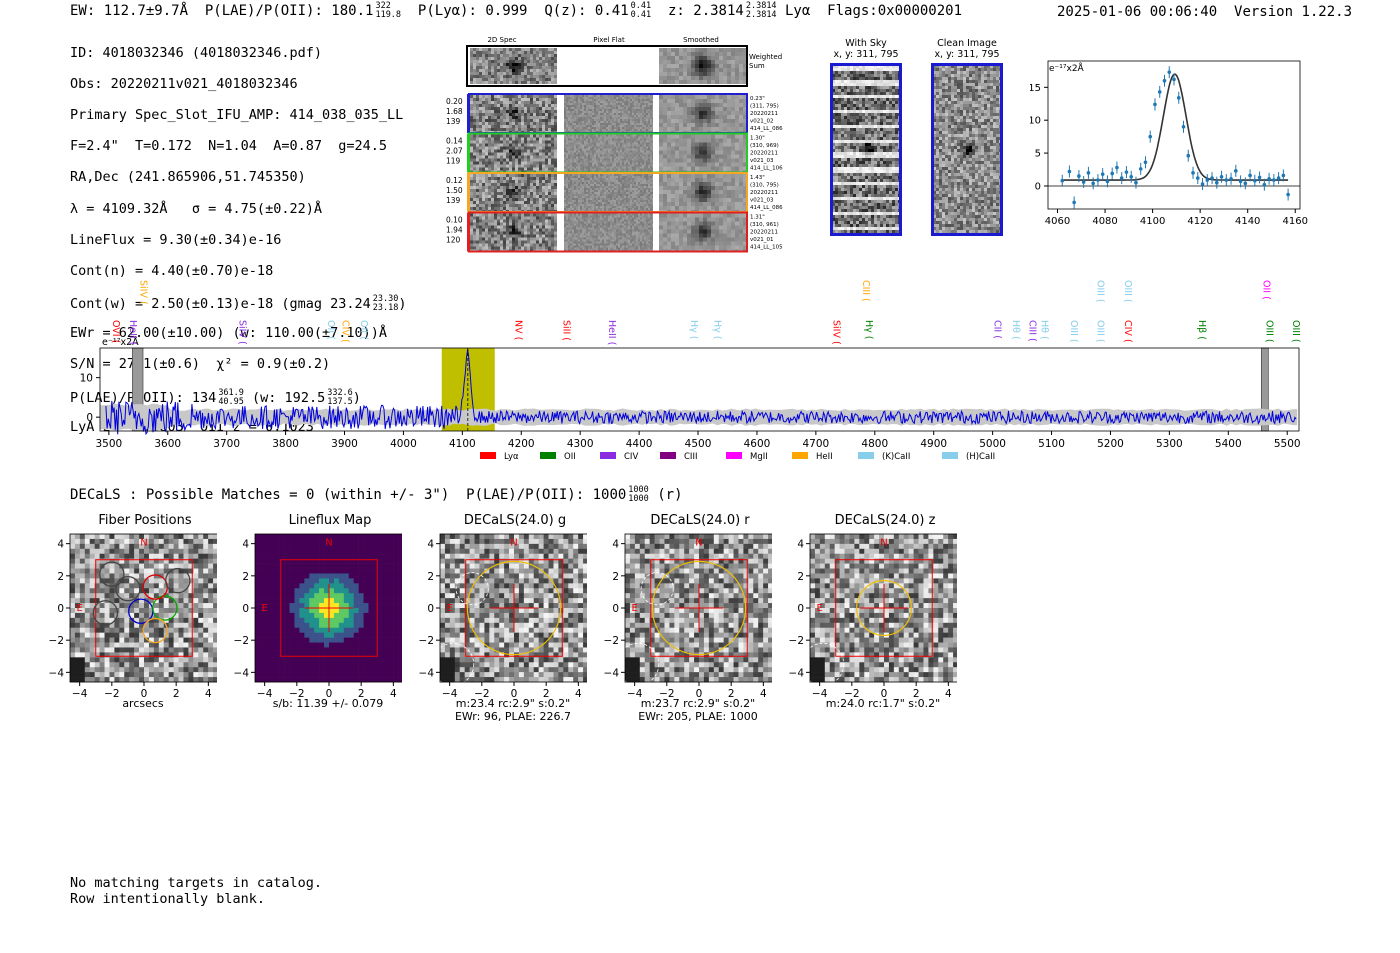 The height and width of the screenshot is (953, 1400). I want to click on decals-panel-4: N E −4 −4 −2 −2 0 0 2 2 4 4, so click(688, 616).